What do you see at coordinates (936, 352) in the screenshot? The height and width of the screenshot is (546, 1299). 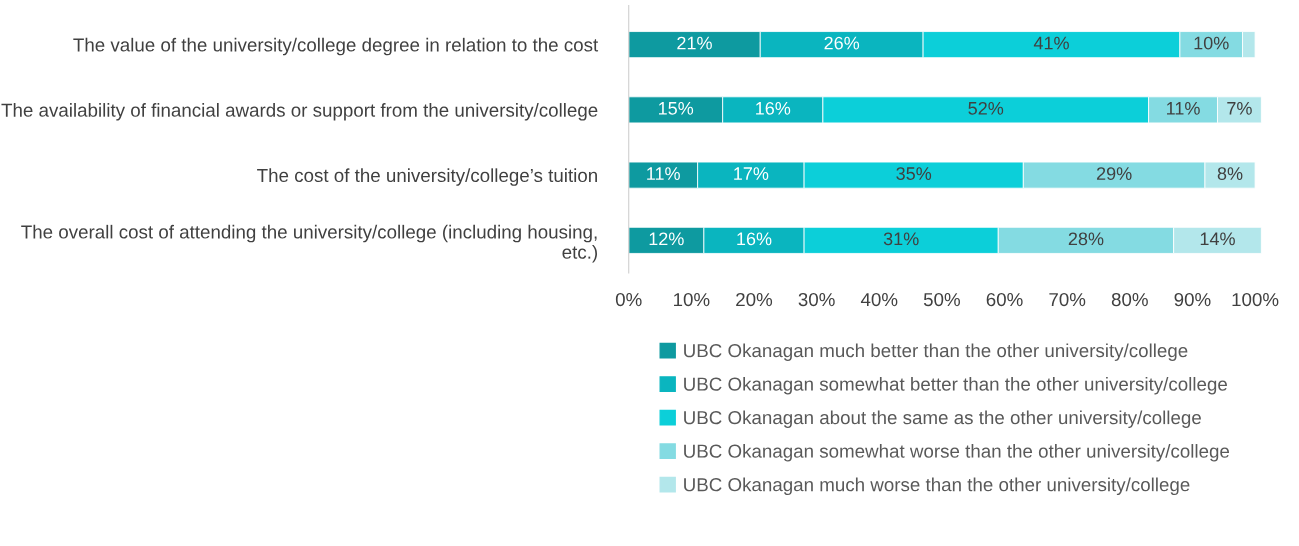 I see `legend-label: UBC Okanagan much better than the other university/college` at bounding box center [936, 352].